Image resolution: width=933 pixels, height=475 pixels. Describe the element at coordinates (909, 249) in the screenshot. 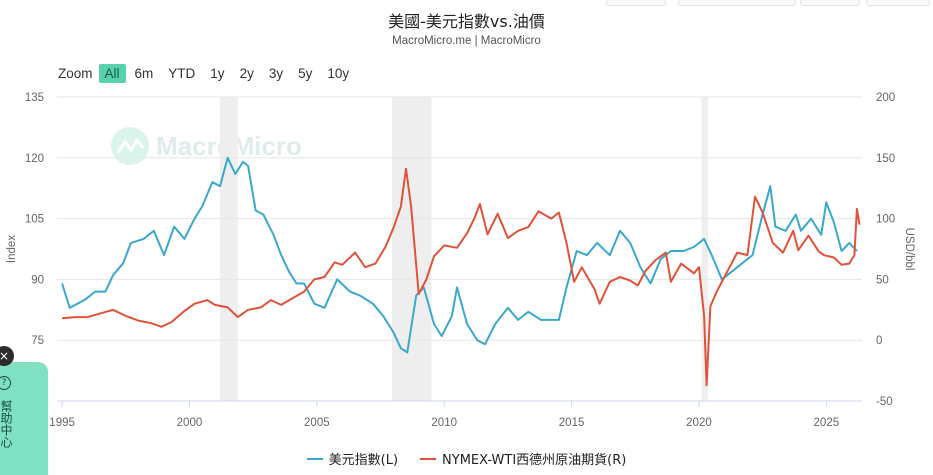

I see `right-y-axis-title: USD/bbl` at that location.